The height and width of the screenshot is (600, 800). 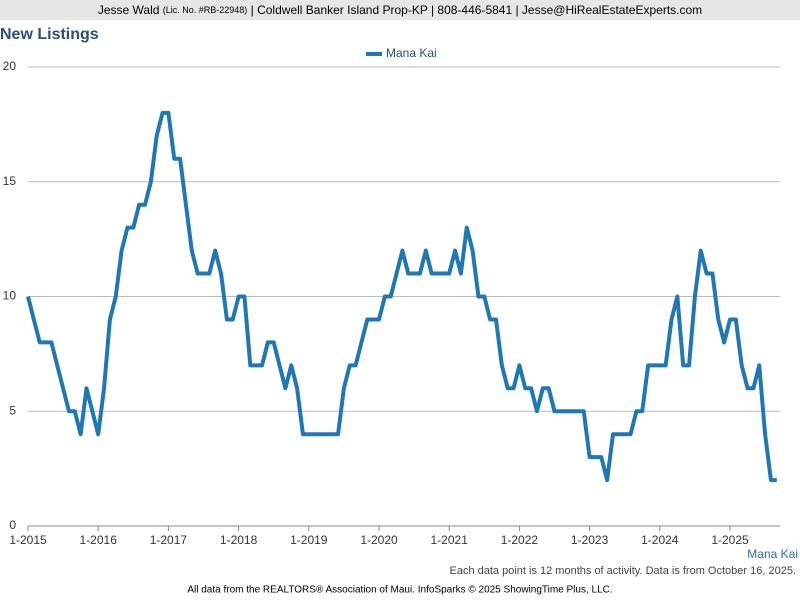 I want to click on x-tick-label: 1-2018, so click(x=239, y=540).